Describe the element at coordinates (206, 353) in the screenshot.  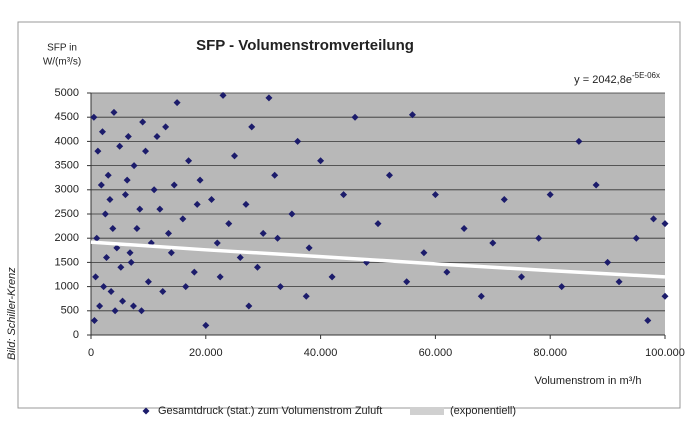
I see `x-tick-label: 20.000` at that location.